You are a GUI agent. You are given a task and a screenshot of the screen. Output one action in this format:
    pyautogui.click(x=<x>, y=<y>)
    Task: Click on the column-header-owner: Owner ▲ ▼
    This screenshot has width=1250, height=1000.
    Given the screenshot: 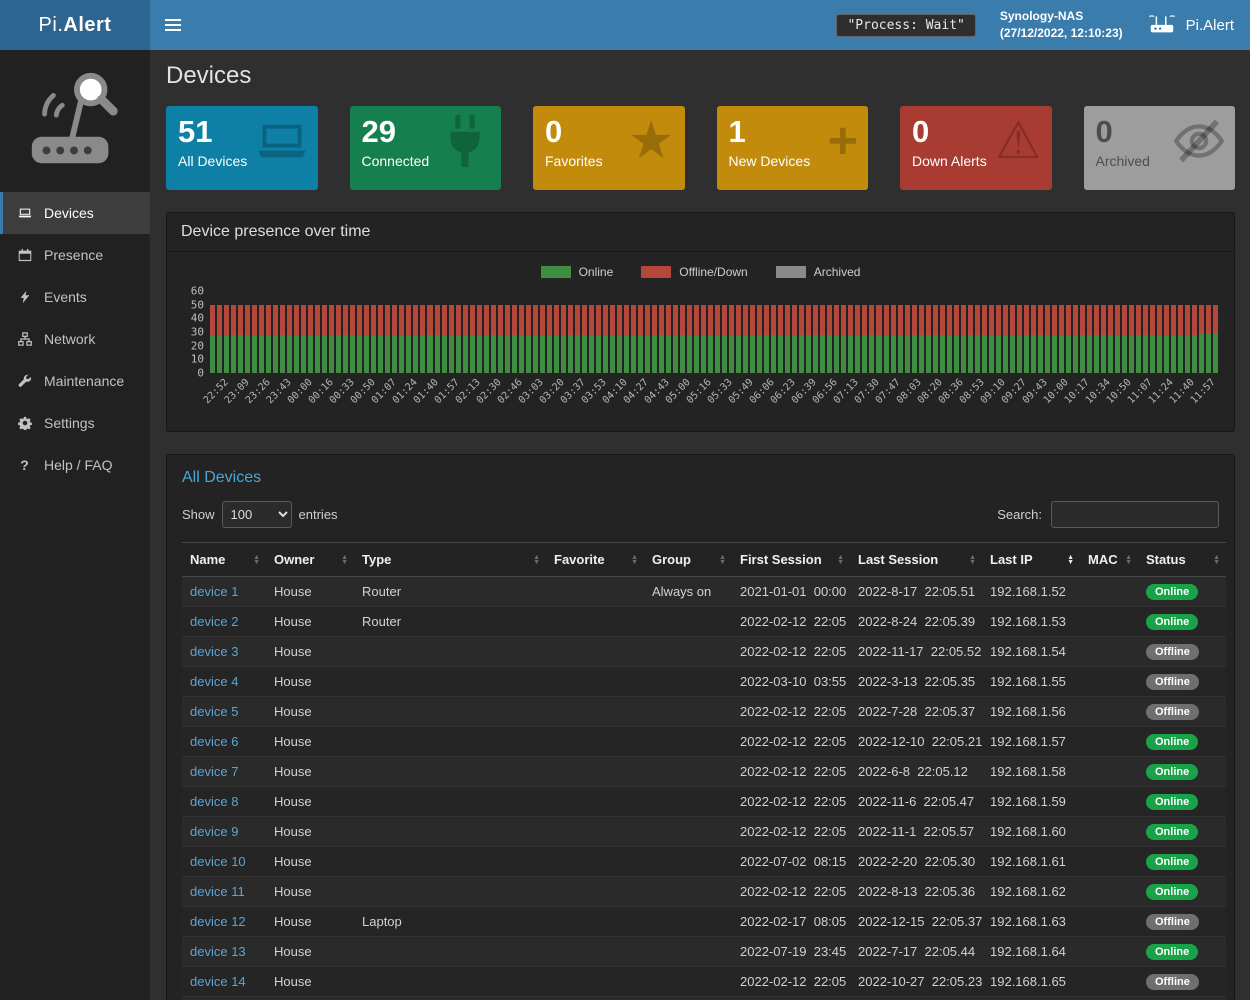 What is the action you would take?
    pyautogui.click(x=310, y=559)
    